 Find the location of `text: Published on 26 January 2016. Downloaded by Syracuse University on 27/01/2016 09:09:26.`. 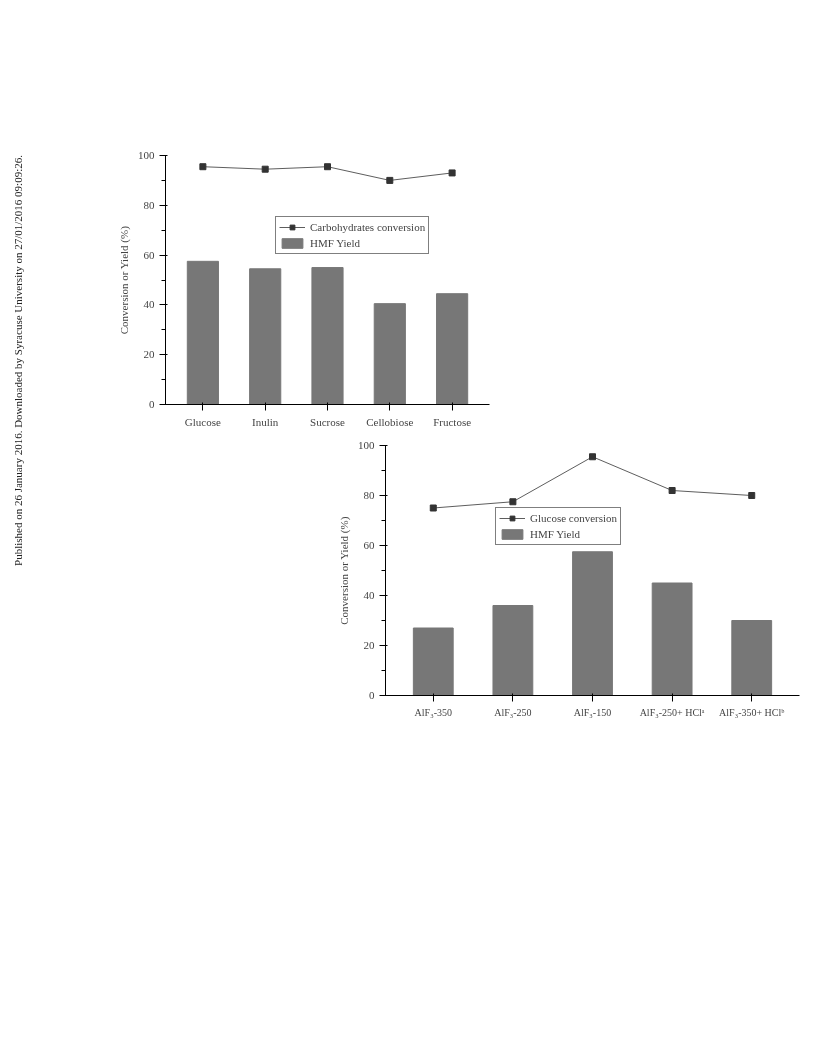

text: Published on 26 January 2016. Downloaded by Syracuse University on 27/01/2016 09:09:26. is located at coordinates (17, 360).